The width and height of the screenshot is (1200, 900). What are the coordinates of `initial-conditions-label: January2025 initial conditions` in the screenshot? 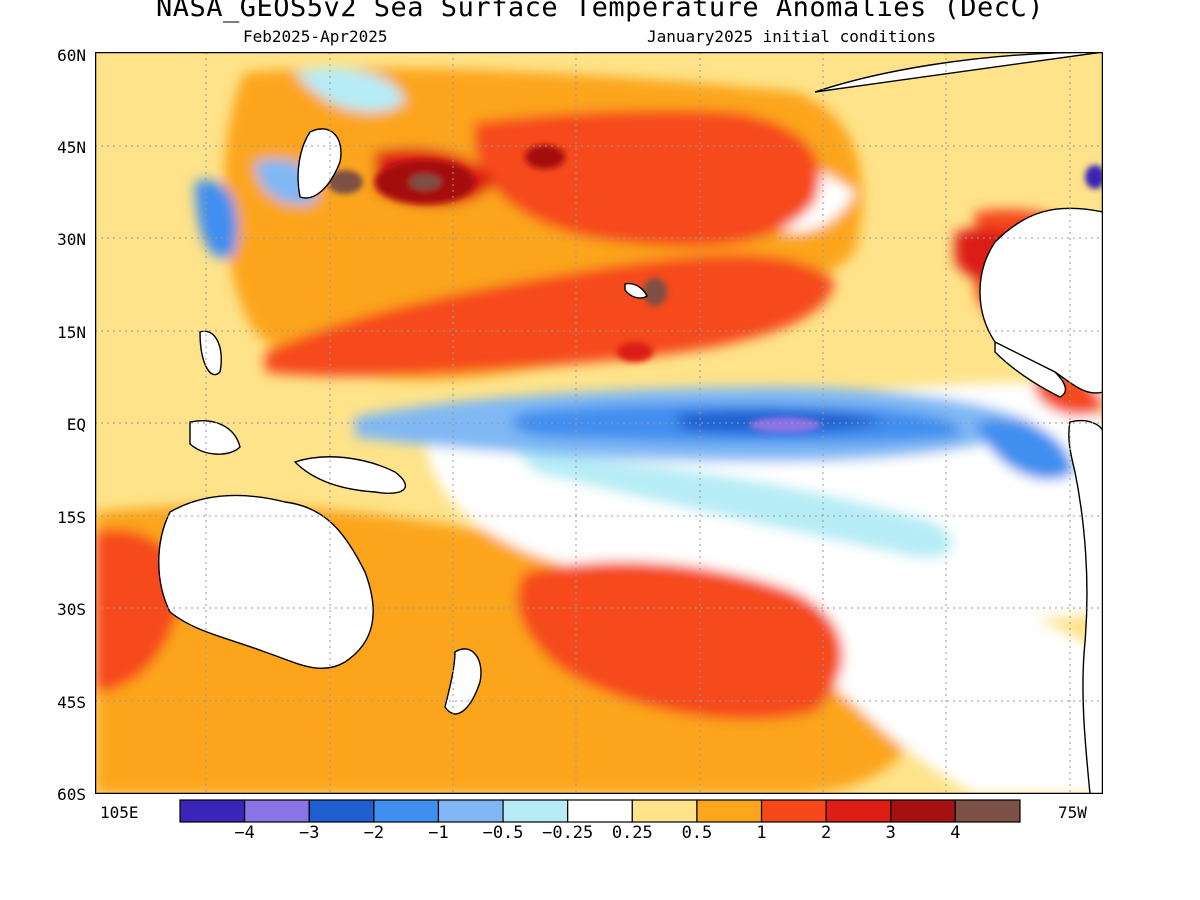 It's located at (791, 36).